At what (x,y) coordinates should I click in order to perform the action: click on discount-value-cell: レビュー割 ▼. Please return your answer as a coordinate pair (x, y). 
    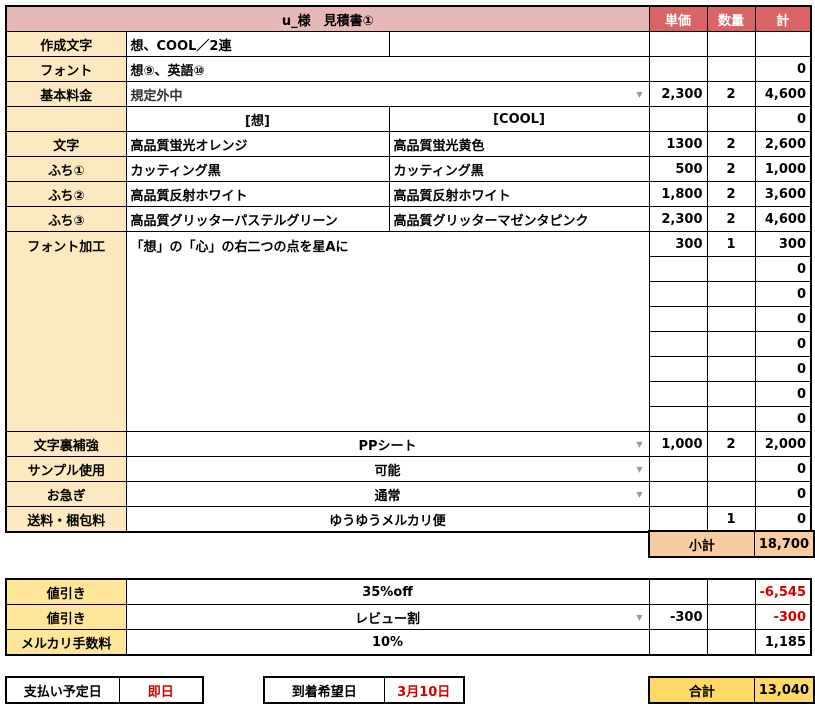
    Looking at the image, I should click on (387, 617).